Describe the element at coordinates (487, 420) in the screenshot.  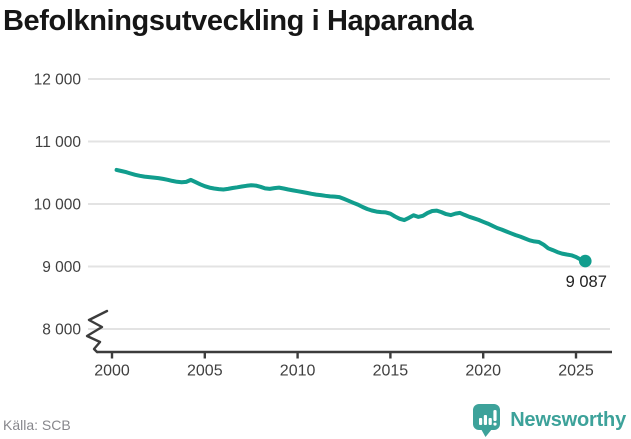
I see `newsworthy-chart-bubble-icon` at that location.